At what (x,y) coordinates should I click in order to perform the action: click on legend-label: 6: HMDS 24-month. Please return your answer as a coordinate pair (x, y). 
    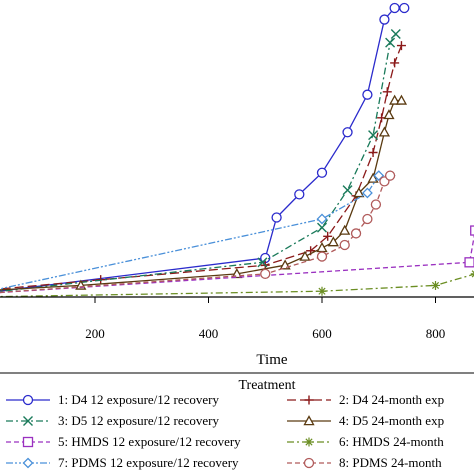
    Looking at the image, I should click on (391, 441).